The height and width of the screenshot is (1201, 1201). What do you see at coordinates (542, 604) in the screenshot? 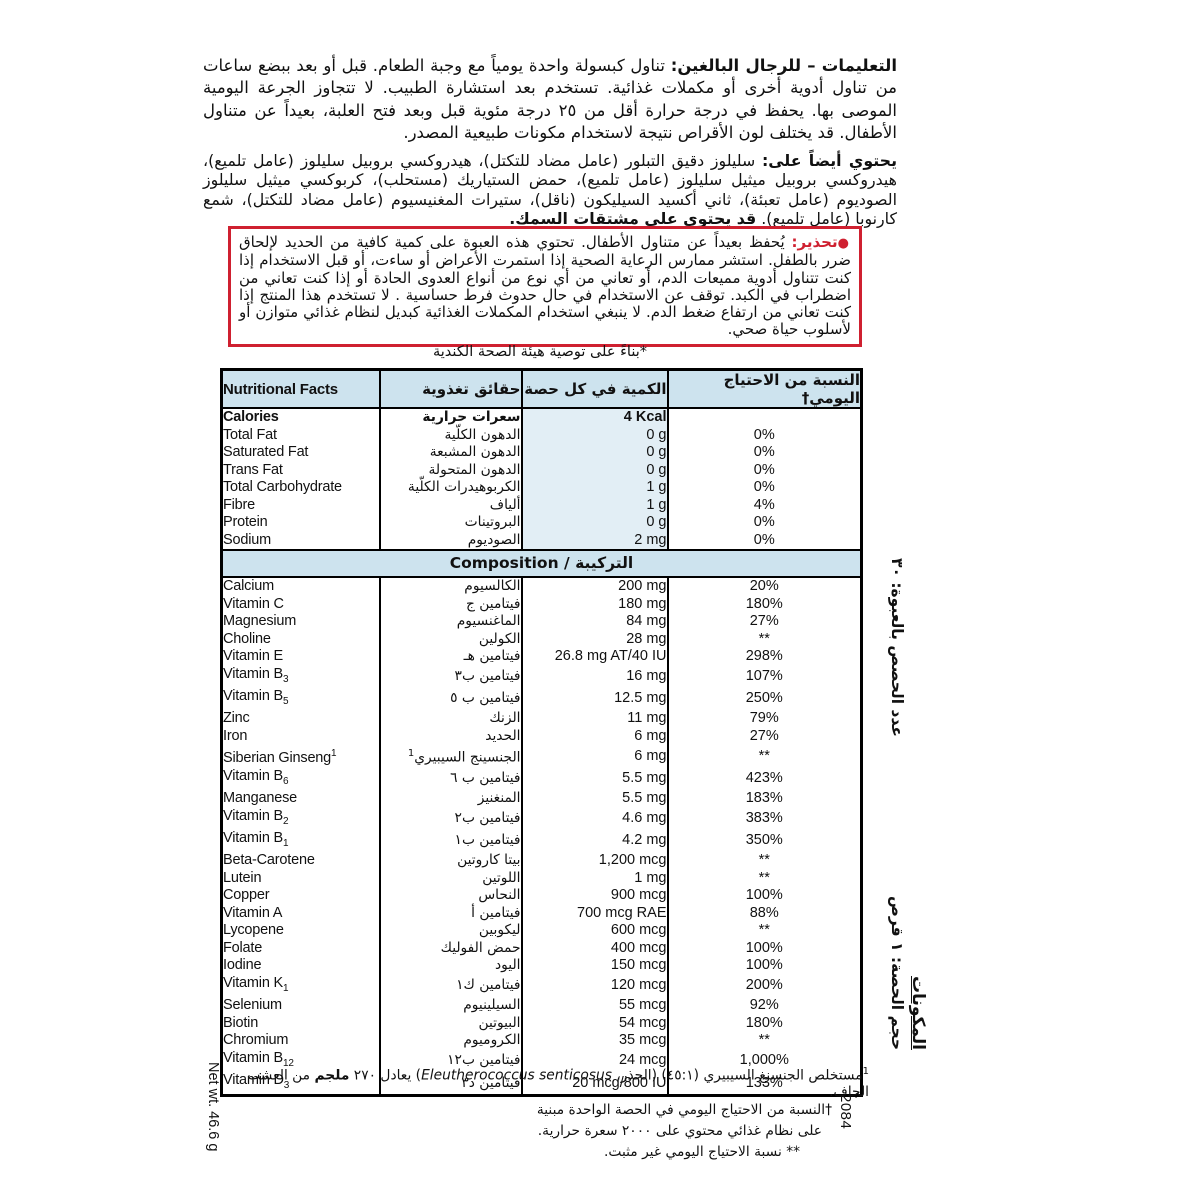
I see `table-row: Vitamin C فيتامين ج 180 mg 180%` at bounding box center [542, 604].